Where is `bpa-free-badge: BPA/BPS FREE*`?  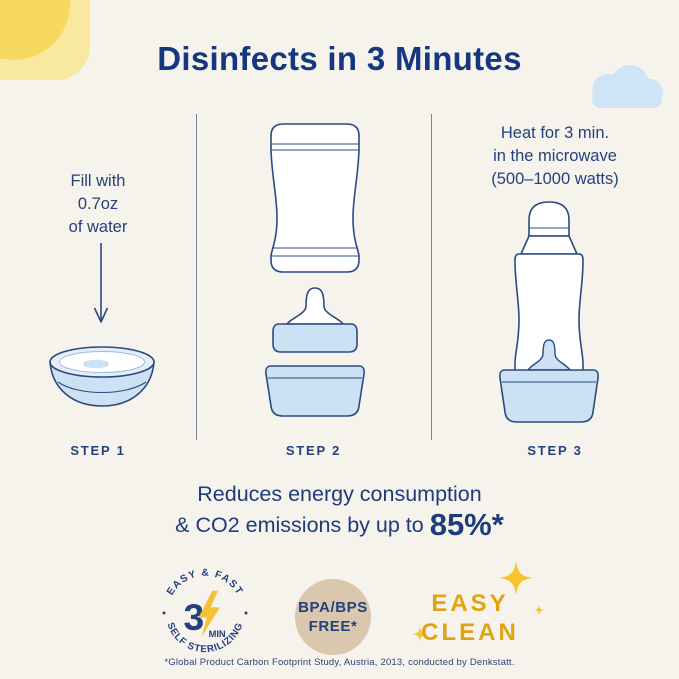 bpa-free-badge: BPA/BPS FREE* is located at coordinates (333, 617).